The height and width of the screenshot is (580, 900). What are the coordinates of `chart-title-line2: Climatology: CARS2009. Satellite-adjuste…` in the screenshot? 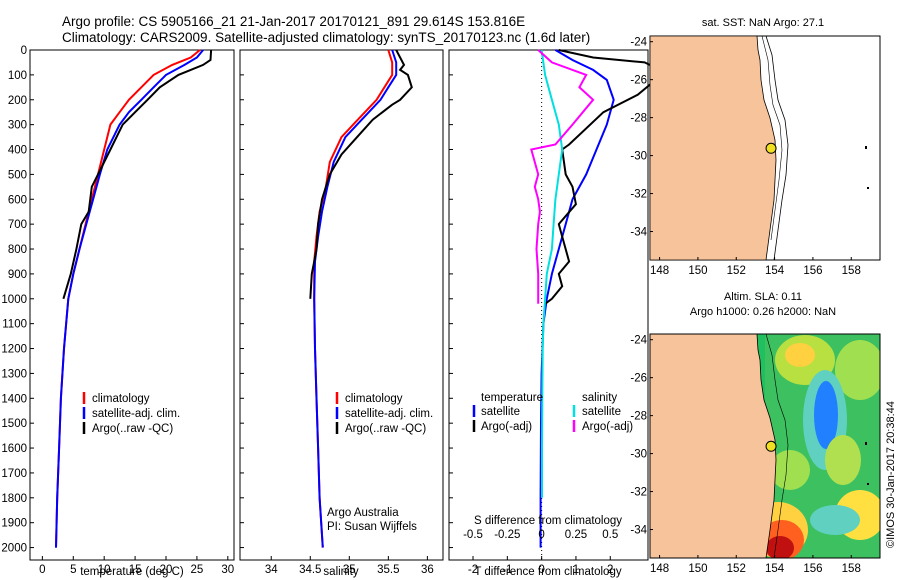 It's located at (326, 37).